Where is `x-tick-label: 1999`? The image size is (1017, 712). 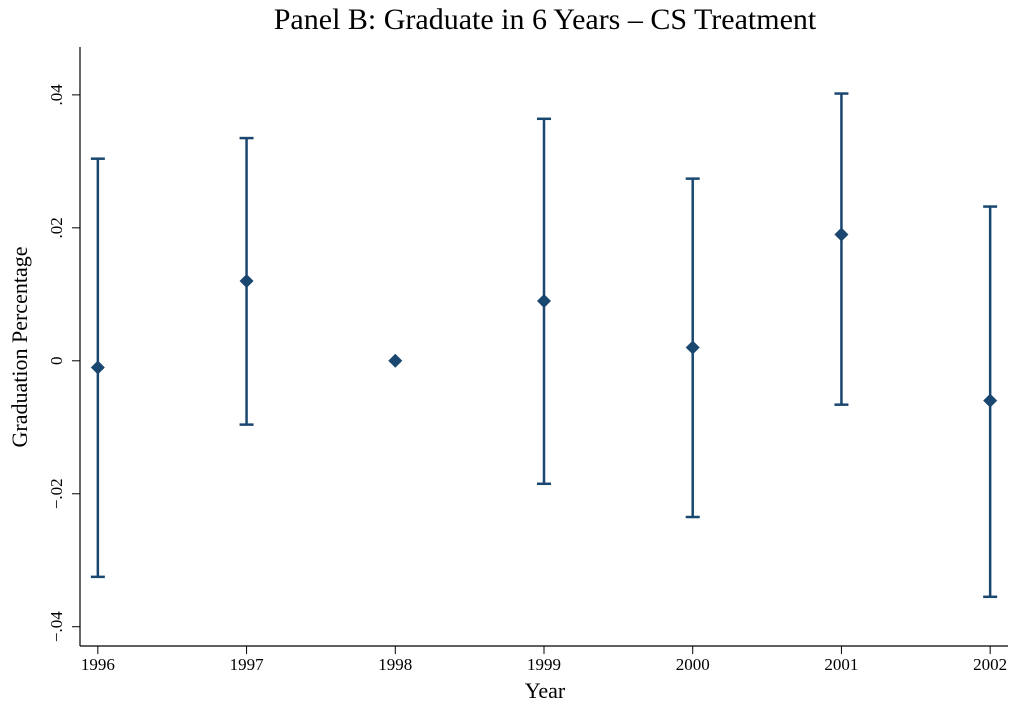 x-tick-label: 1999 is located at coordinates (544, 664).